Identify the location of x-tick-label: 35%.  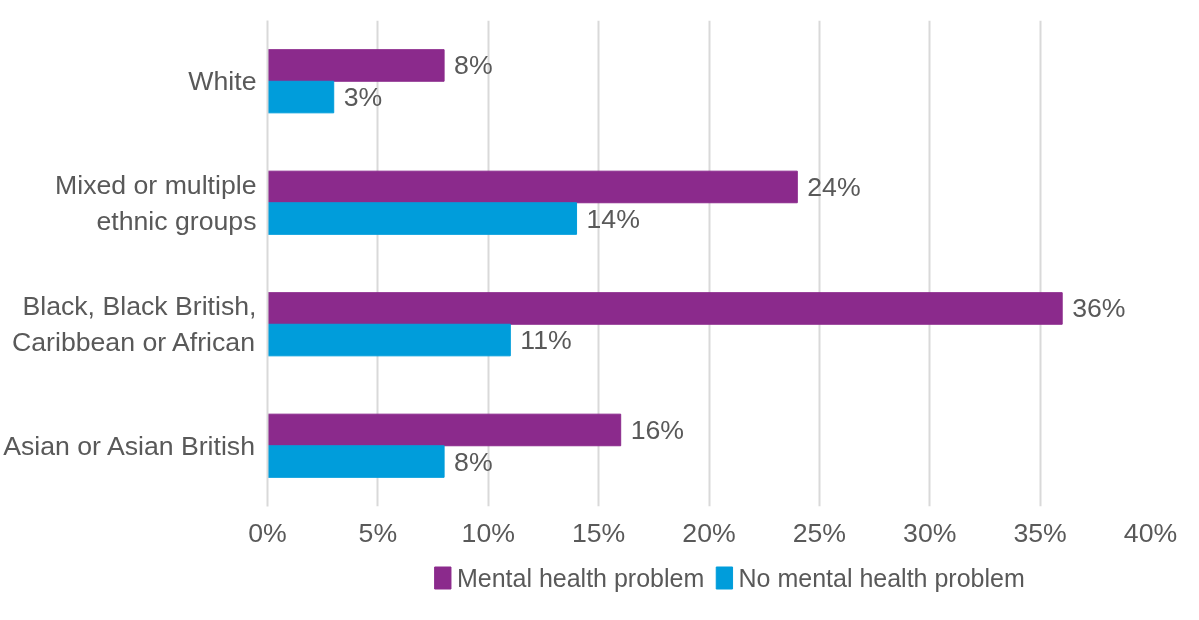
(1040, 532).